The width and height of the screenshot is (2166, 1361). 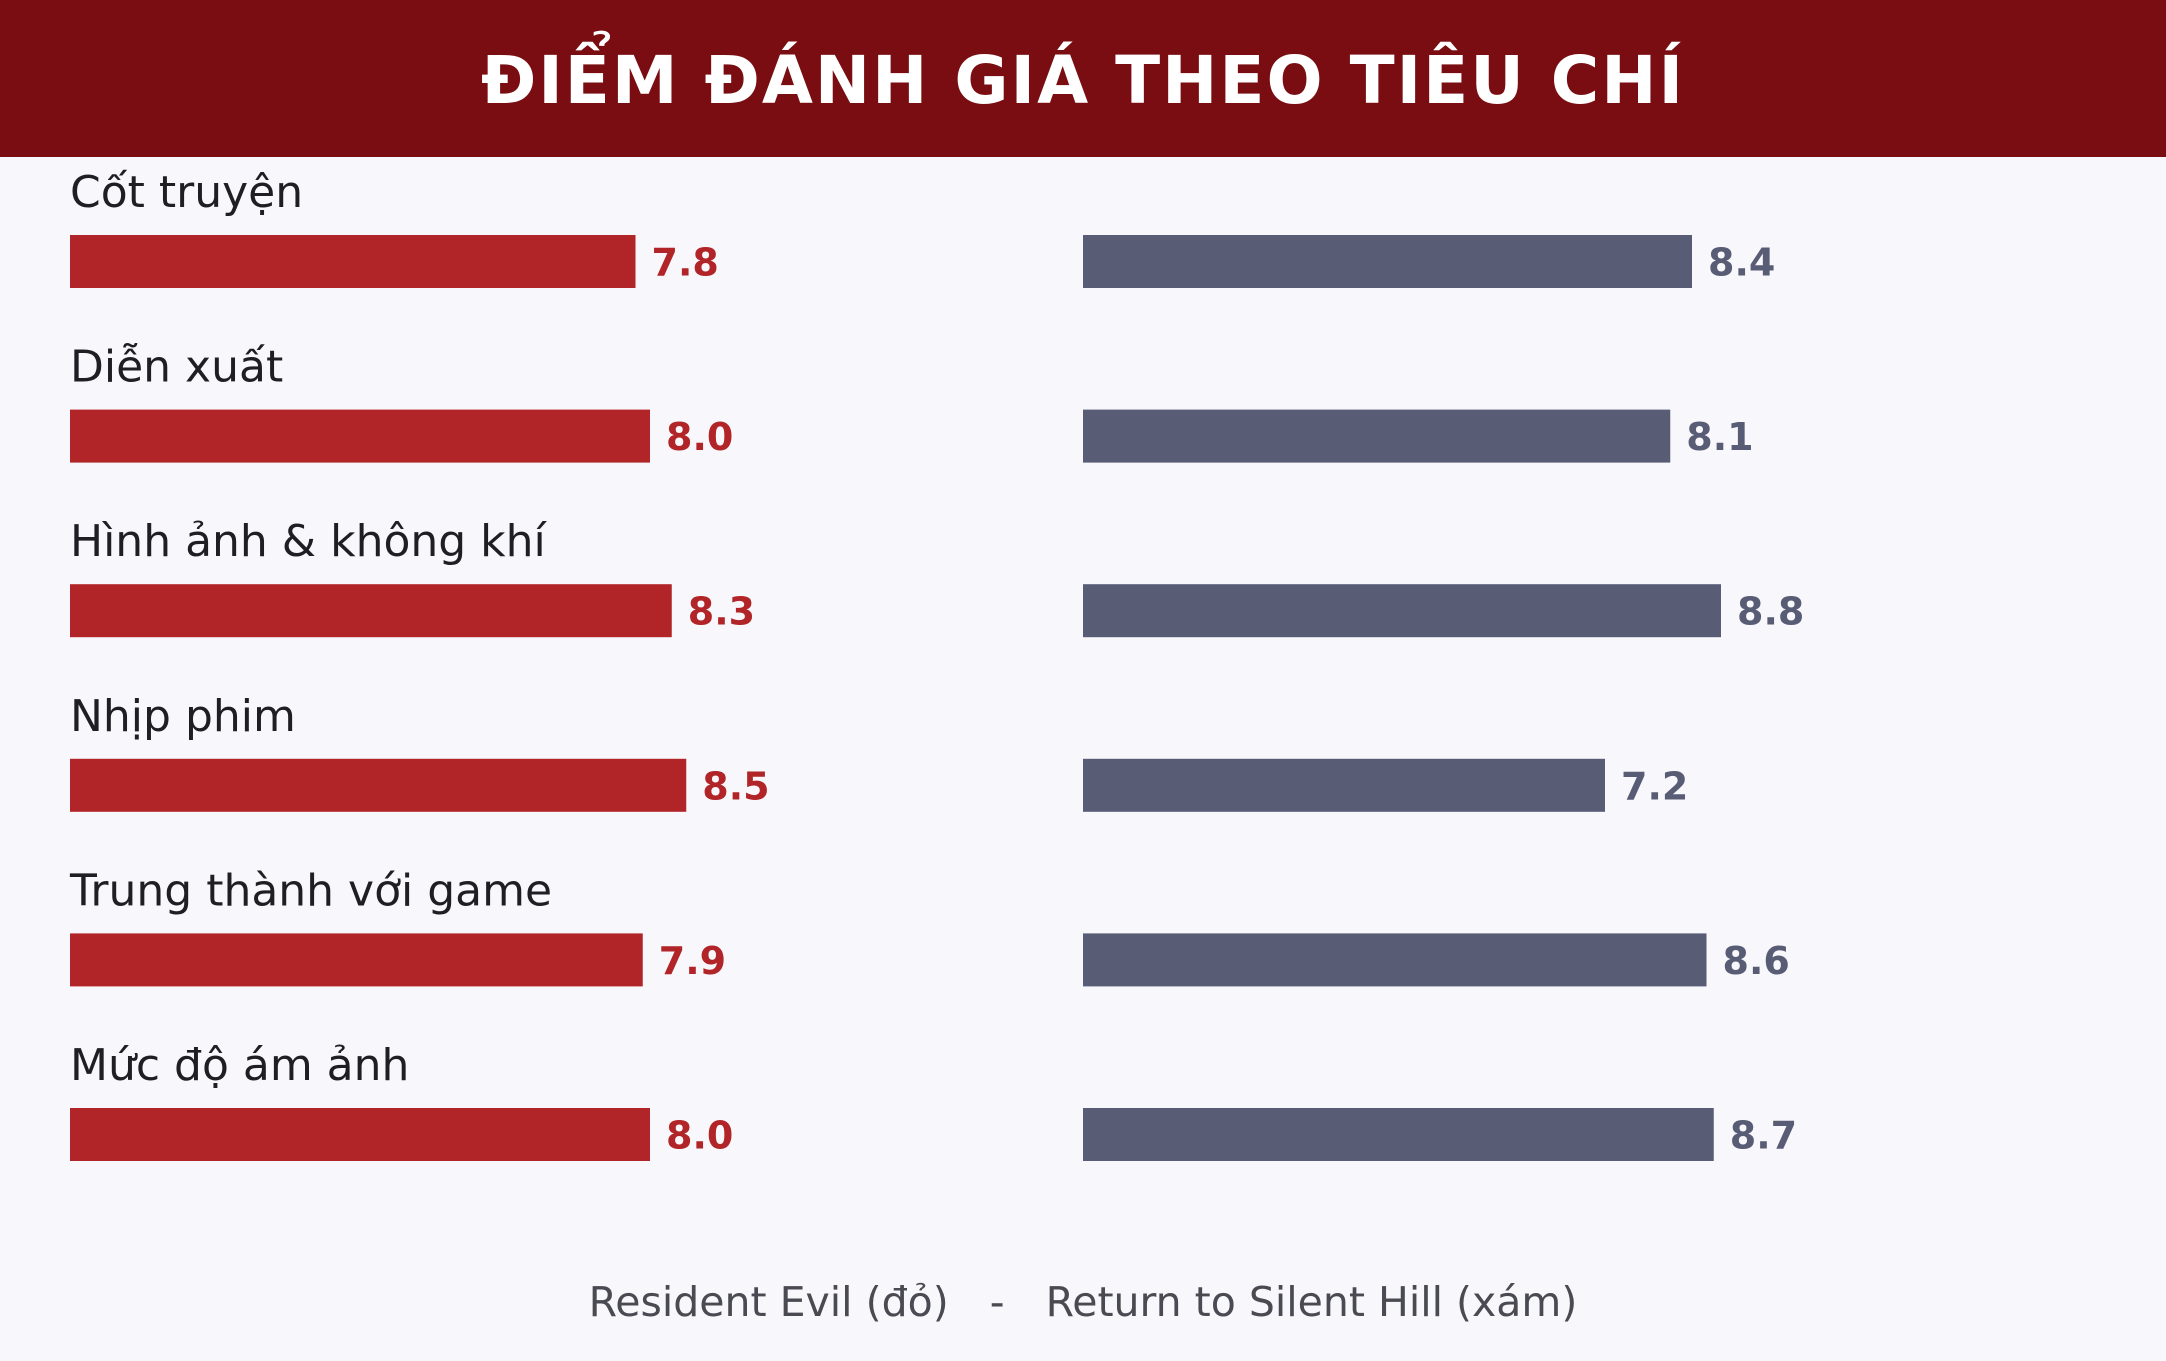 What do you see at coordinates (685, 263) in the screenshot?
I see `value-label-series-a: 7.8` at bounding box center [685, 263].